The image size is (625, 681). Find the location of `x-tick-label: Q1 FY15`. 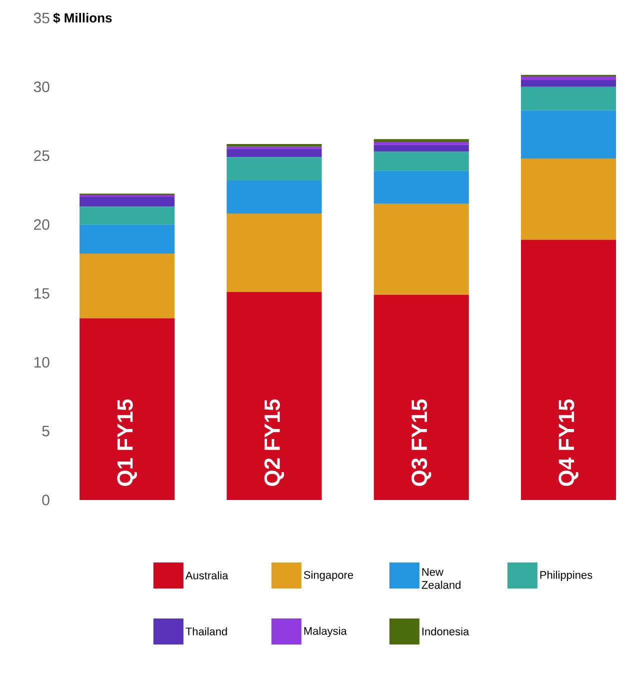

x-tick-label: Q1 FY15 is located at coordinates (127, 442).